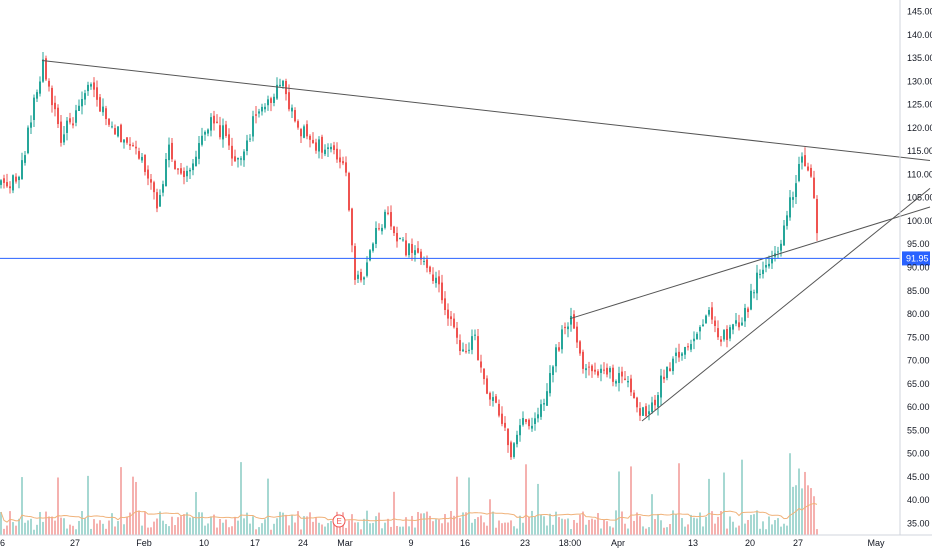 This screenshot has height=550, width=932. Describe the element at coordinates (466, 541) in the screenshot. I see `time-axis: 6 27 Feb 10 17 24 Mar 9 16 23 18:00 Apr 13 20 27 May` at that location.